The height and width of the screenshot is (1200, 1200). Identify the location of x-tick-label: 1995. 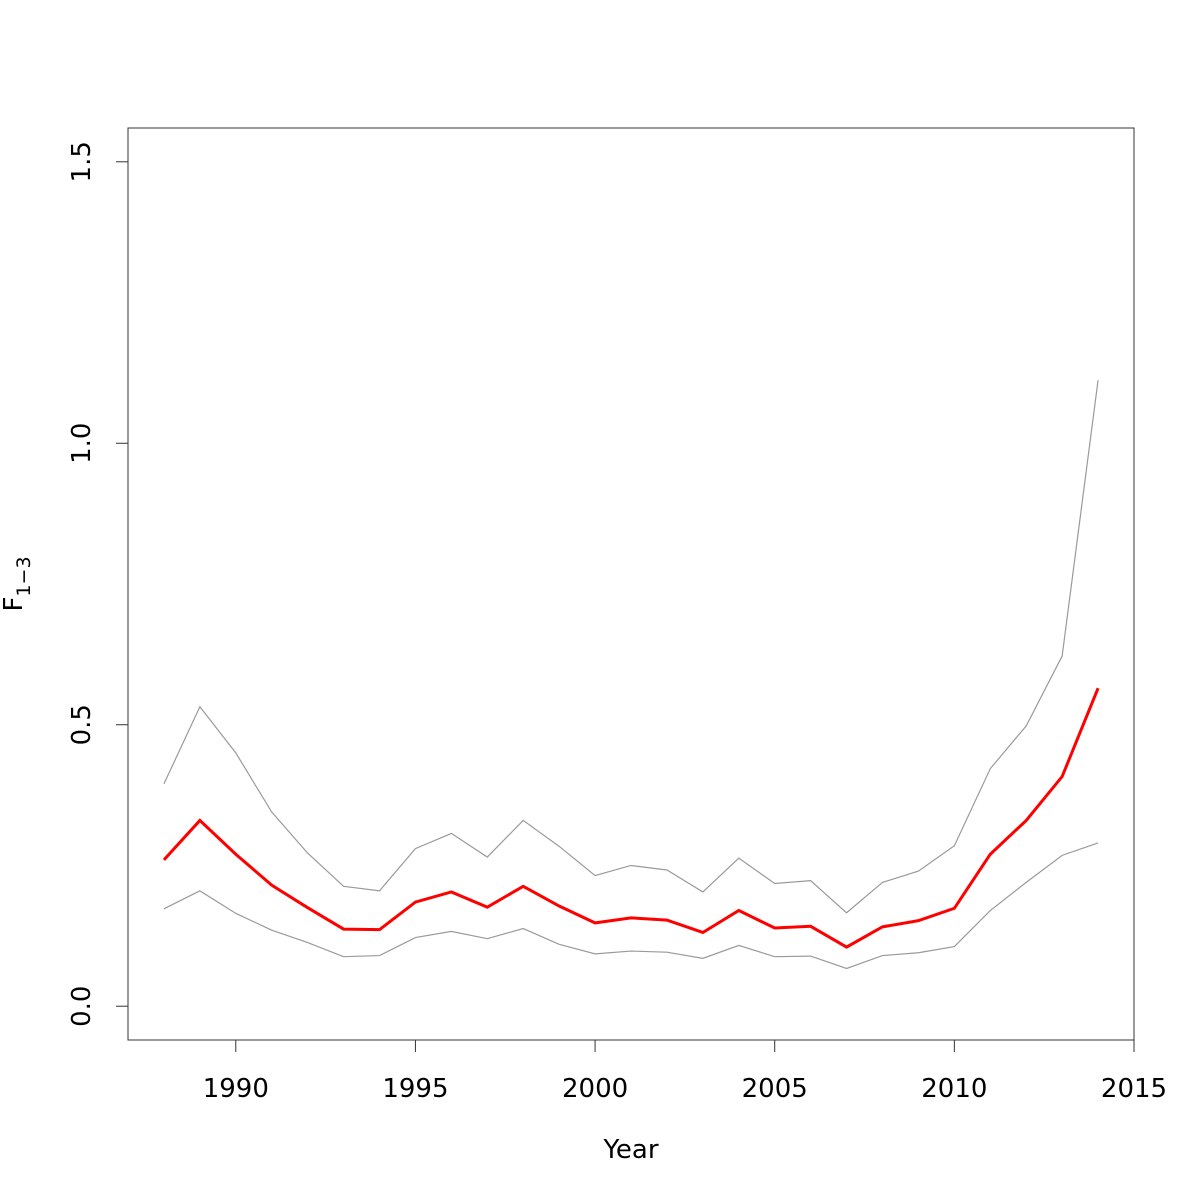
(415, 1089).